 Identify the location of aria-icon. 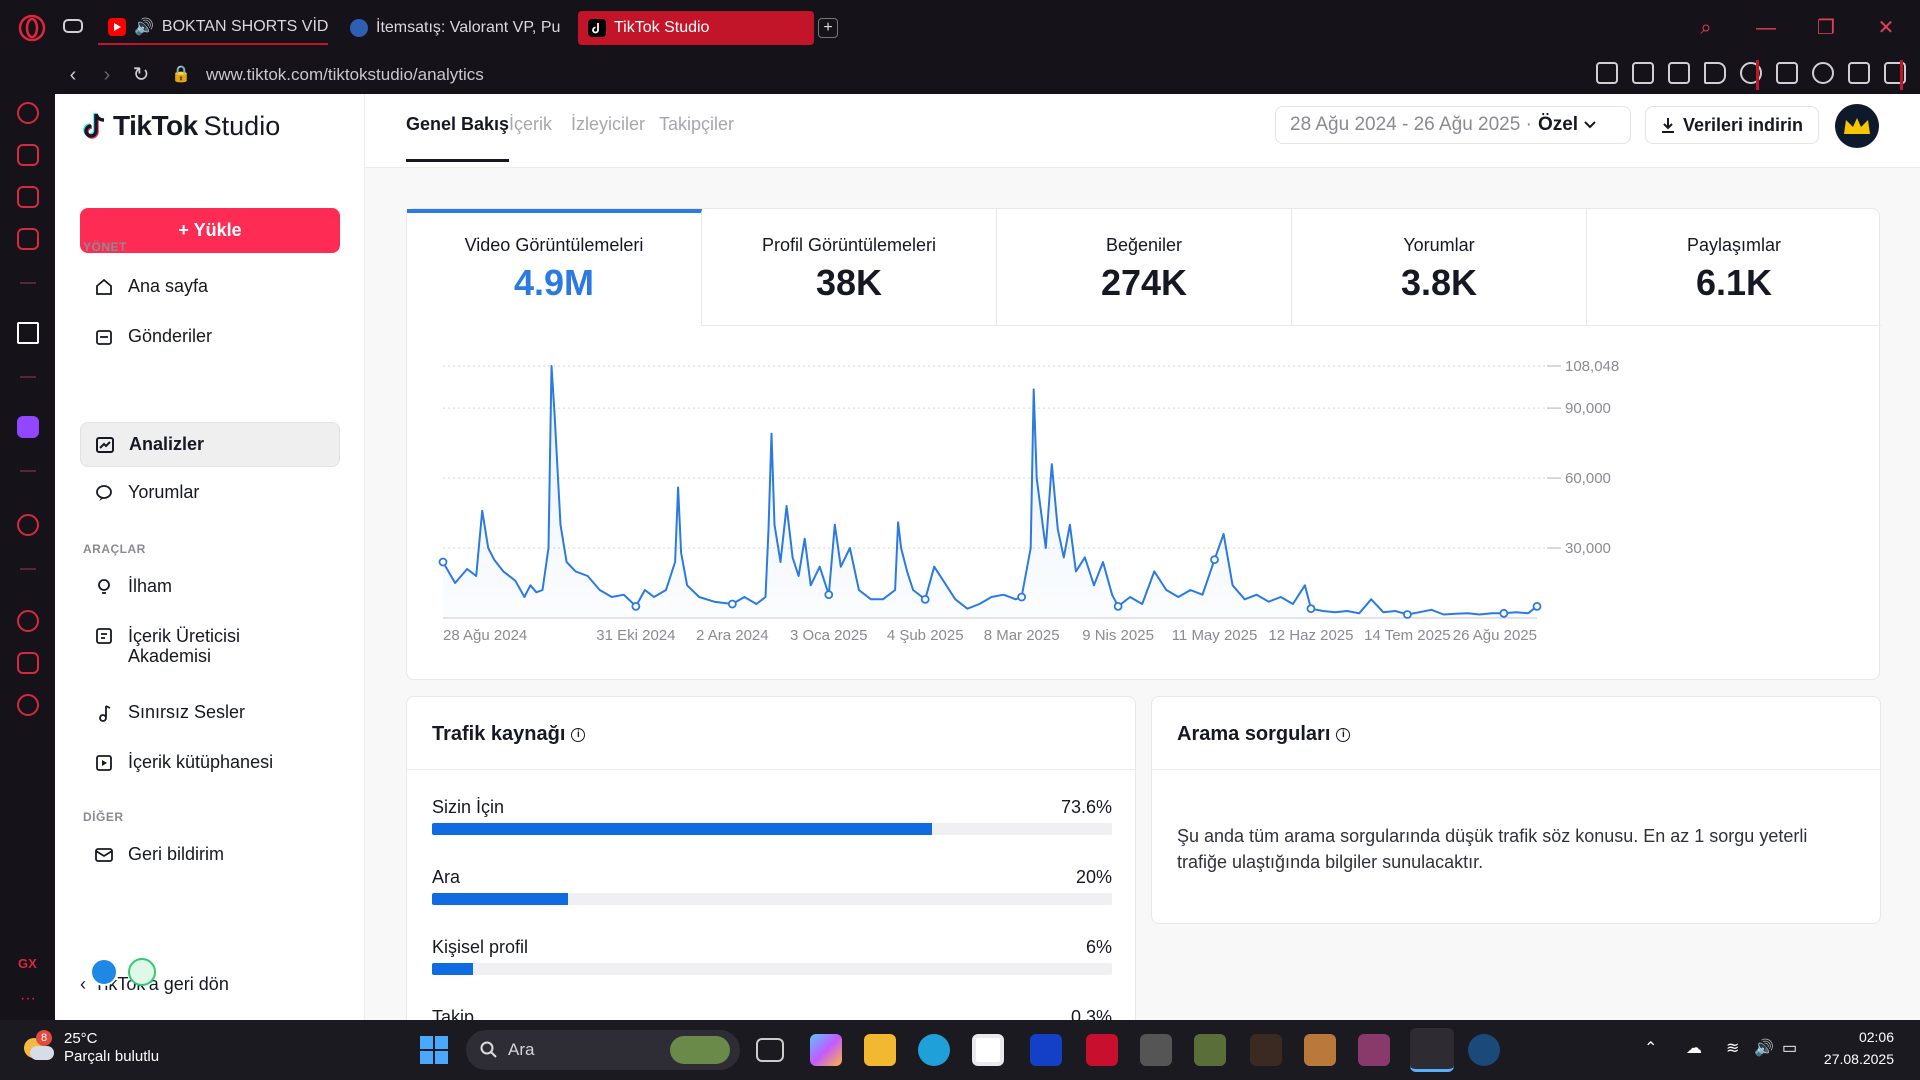
(28, 333).